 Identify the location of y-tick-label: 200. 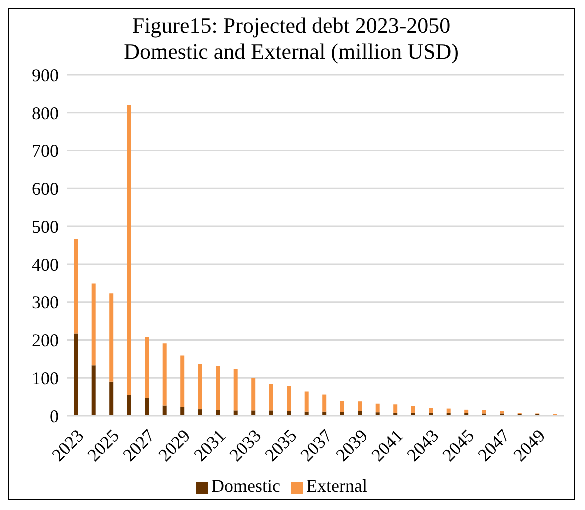
(45, 340).